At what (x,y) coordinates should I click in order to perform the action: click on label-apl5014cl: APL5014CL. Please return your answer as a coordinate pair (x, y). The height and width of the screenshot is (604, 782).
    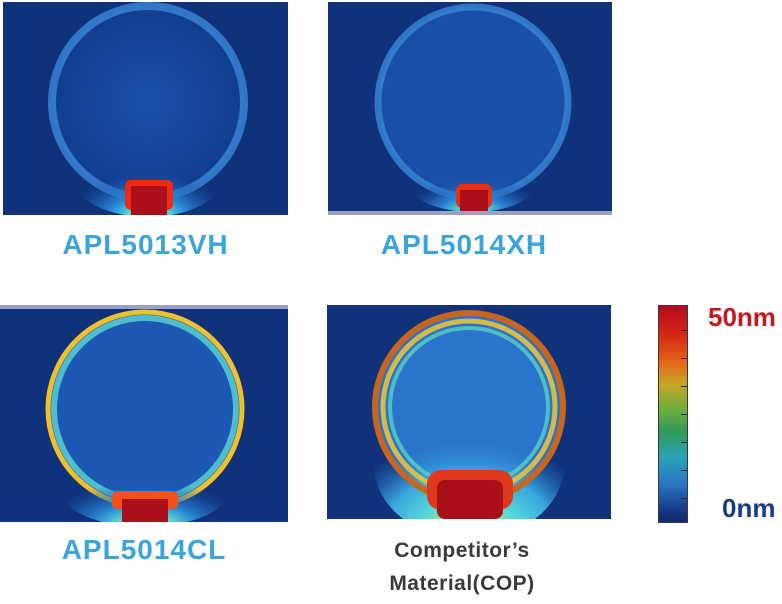
    Looking at the image, I should click on (144, 549).